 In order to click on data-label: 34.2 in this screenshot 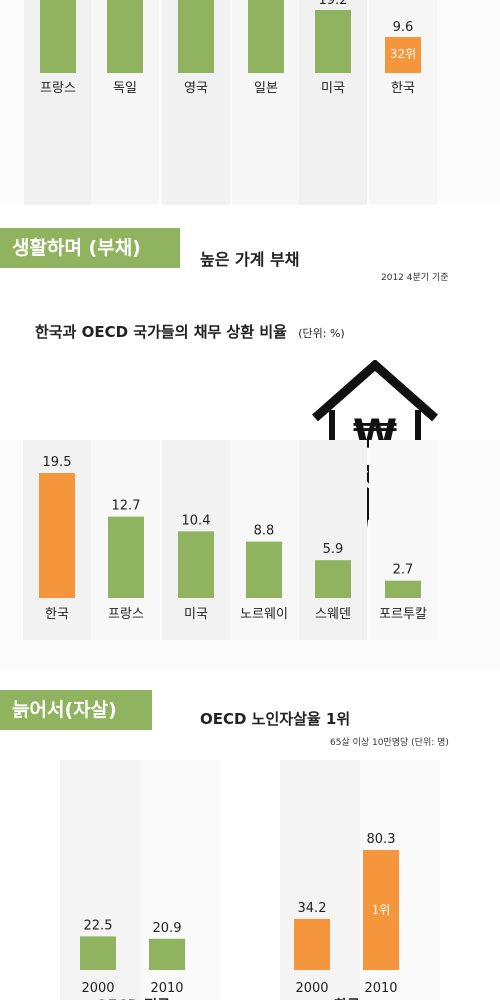, I will do `click(312, 908)`.